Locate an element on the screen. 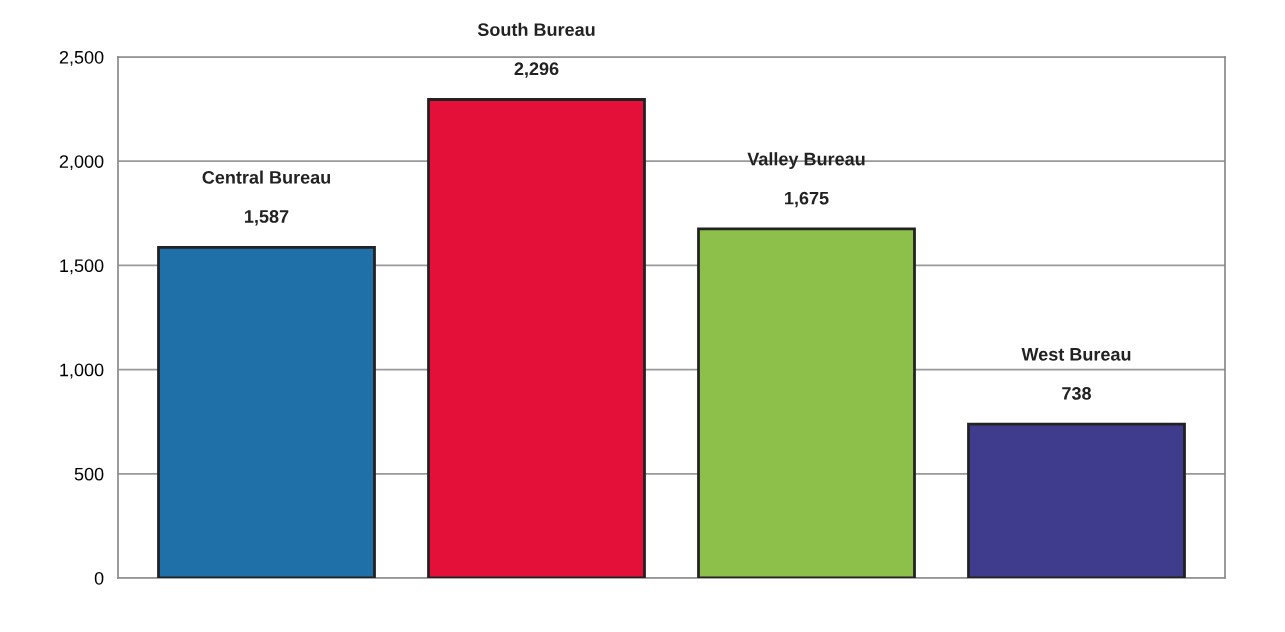  y-tick-label: 1,500 is located at coordinates (82, 267).